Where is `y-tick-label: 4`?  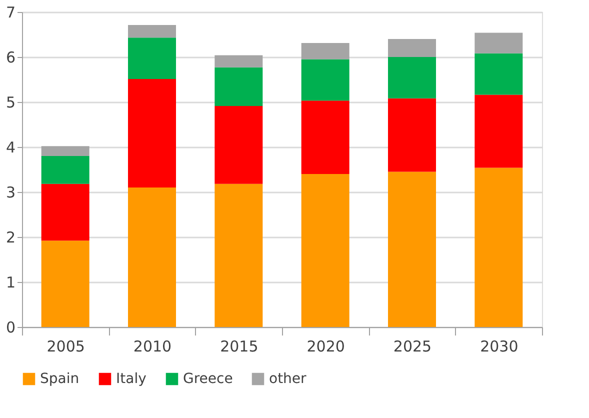 y-tick-label: 4 is located at coordinates (11, 147).